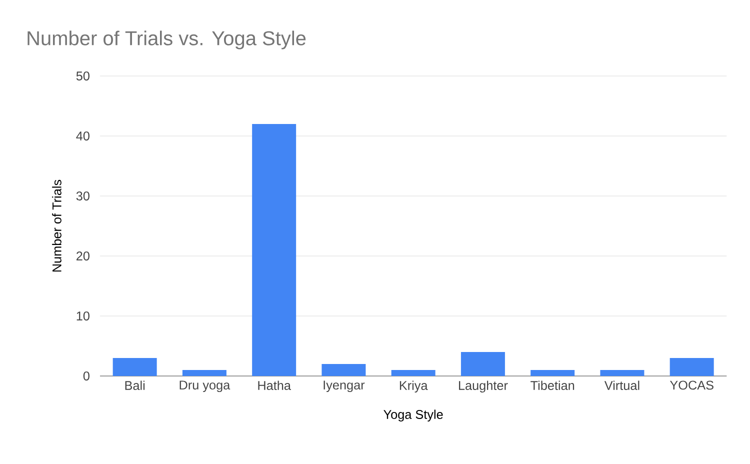  What do you see at coordinates (57, 226) in the screenshot?
I see `y-axis-title: Number of Trials` at bounding box center [57, 226].